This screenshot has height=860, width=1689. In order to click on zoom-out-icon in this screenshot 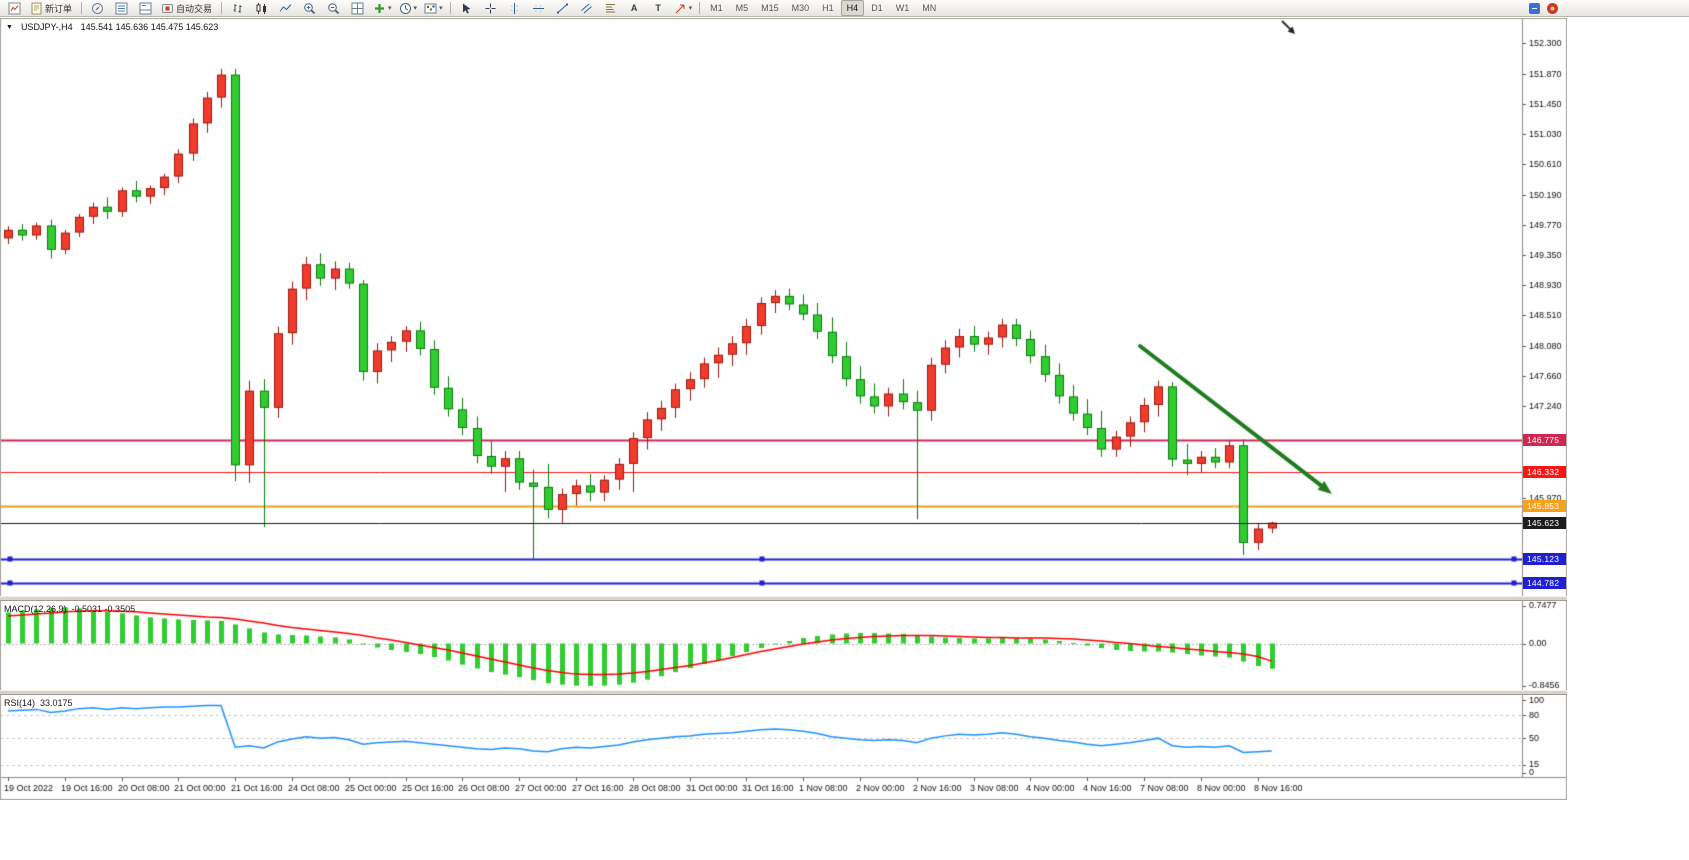, I will do `click(334, 8)`.